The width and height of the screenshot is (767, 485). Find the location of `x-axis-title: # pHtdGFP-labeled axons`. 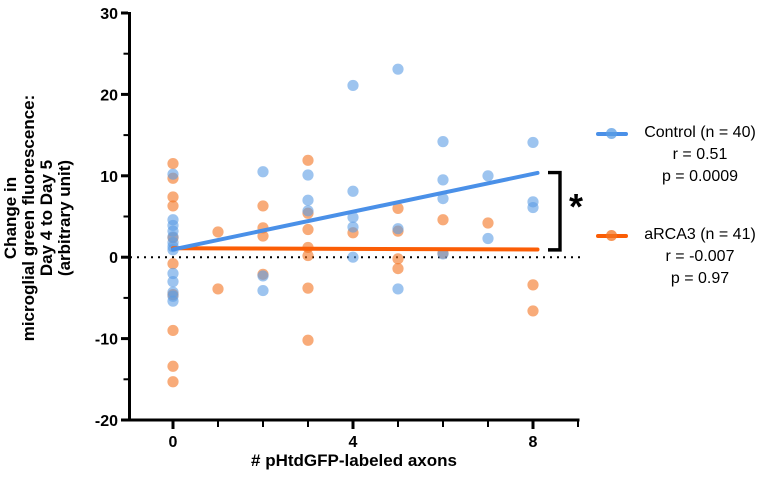

x-axis-title: # pHtdGFP-labeled axons is located at coordinates (354, 460).